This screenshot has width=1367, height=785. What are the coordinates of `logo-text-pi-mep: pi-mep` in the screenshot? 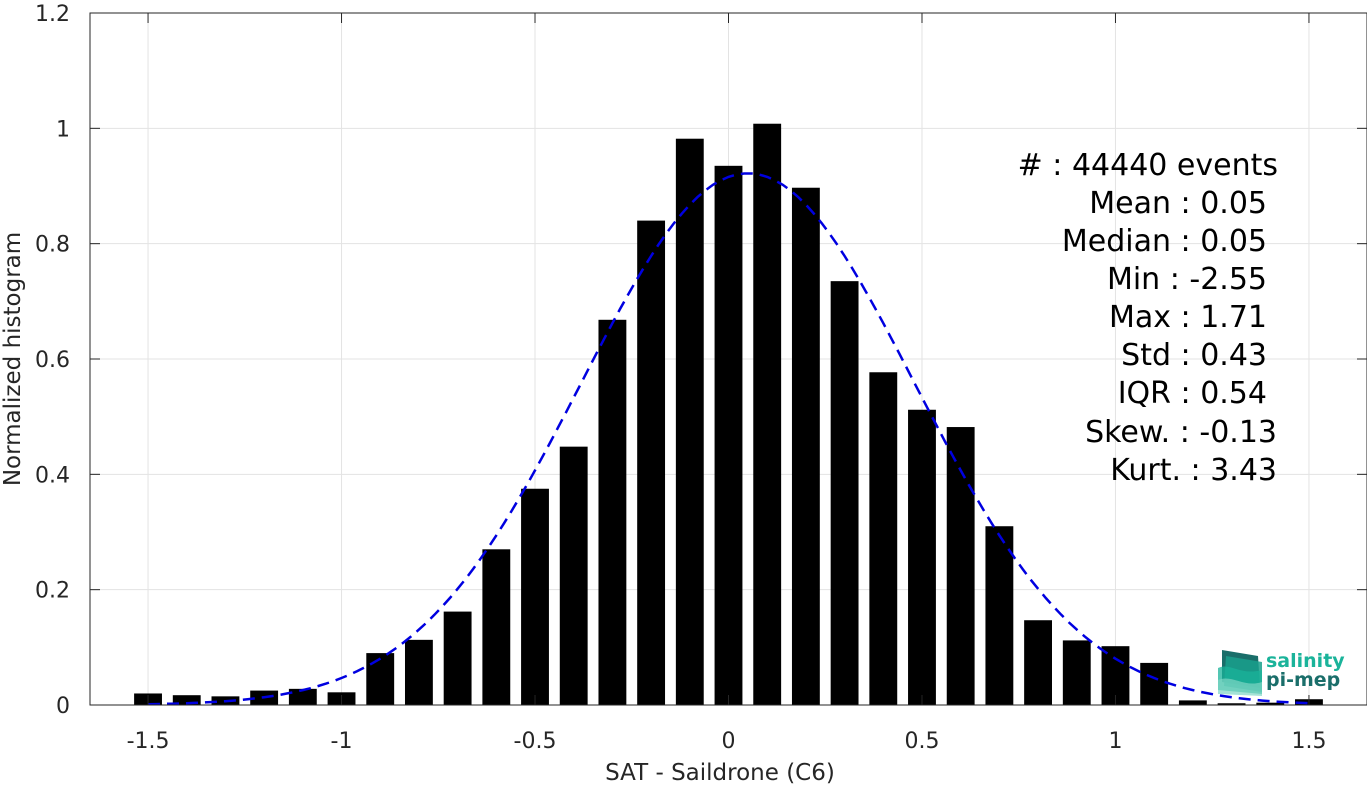 It's located at (1303, 680).